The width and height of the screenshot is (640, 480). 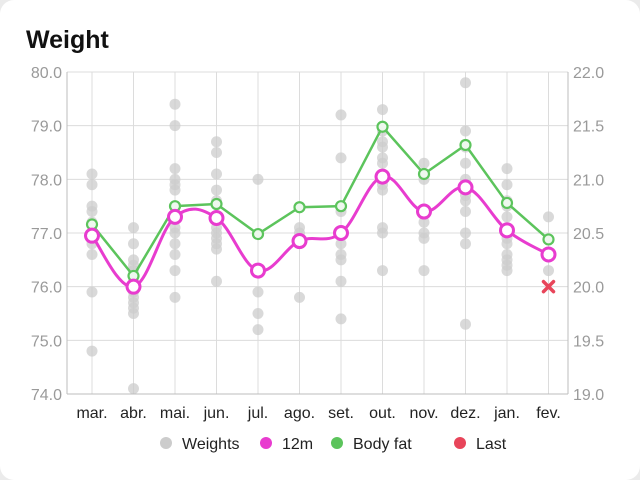 I want to click on last-marker-stroke, so click(x=548, y=286).